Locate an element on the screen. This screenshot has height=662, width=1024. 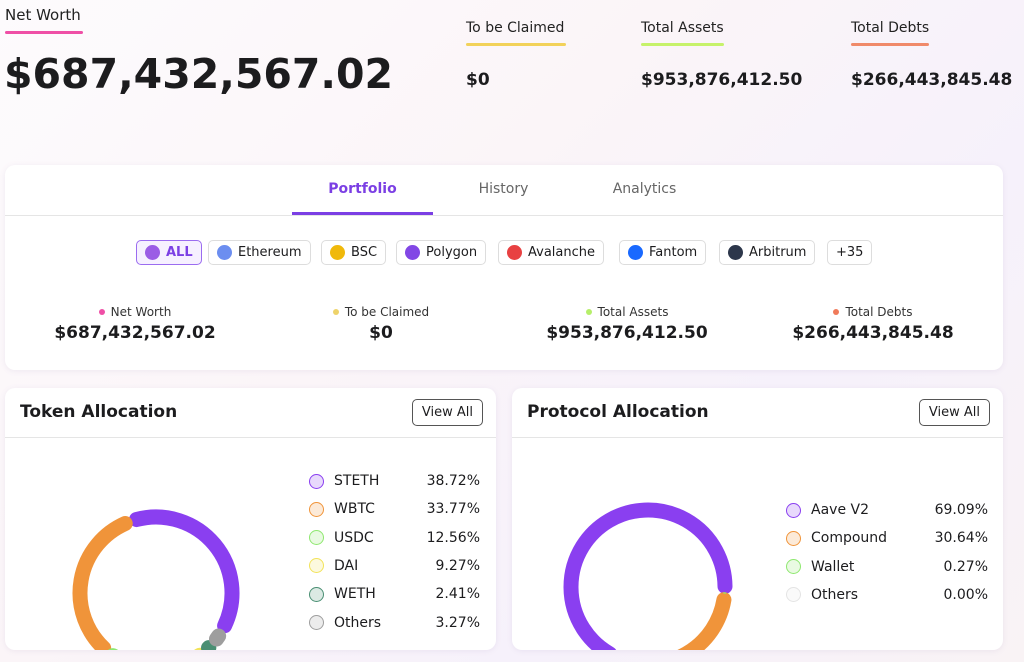
legend-name: Aave V2 is located at coordinates (840, 510).